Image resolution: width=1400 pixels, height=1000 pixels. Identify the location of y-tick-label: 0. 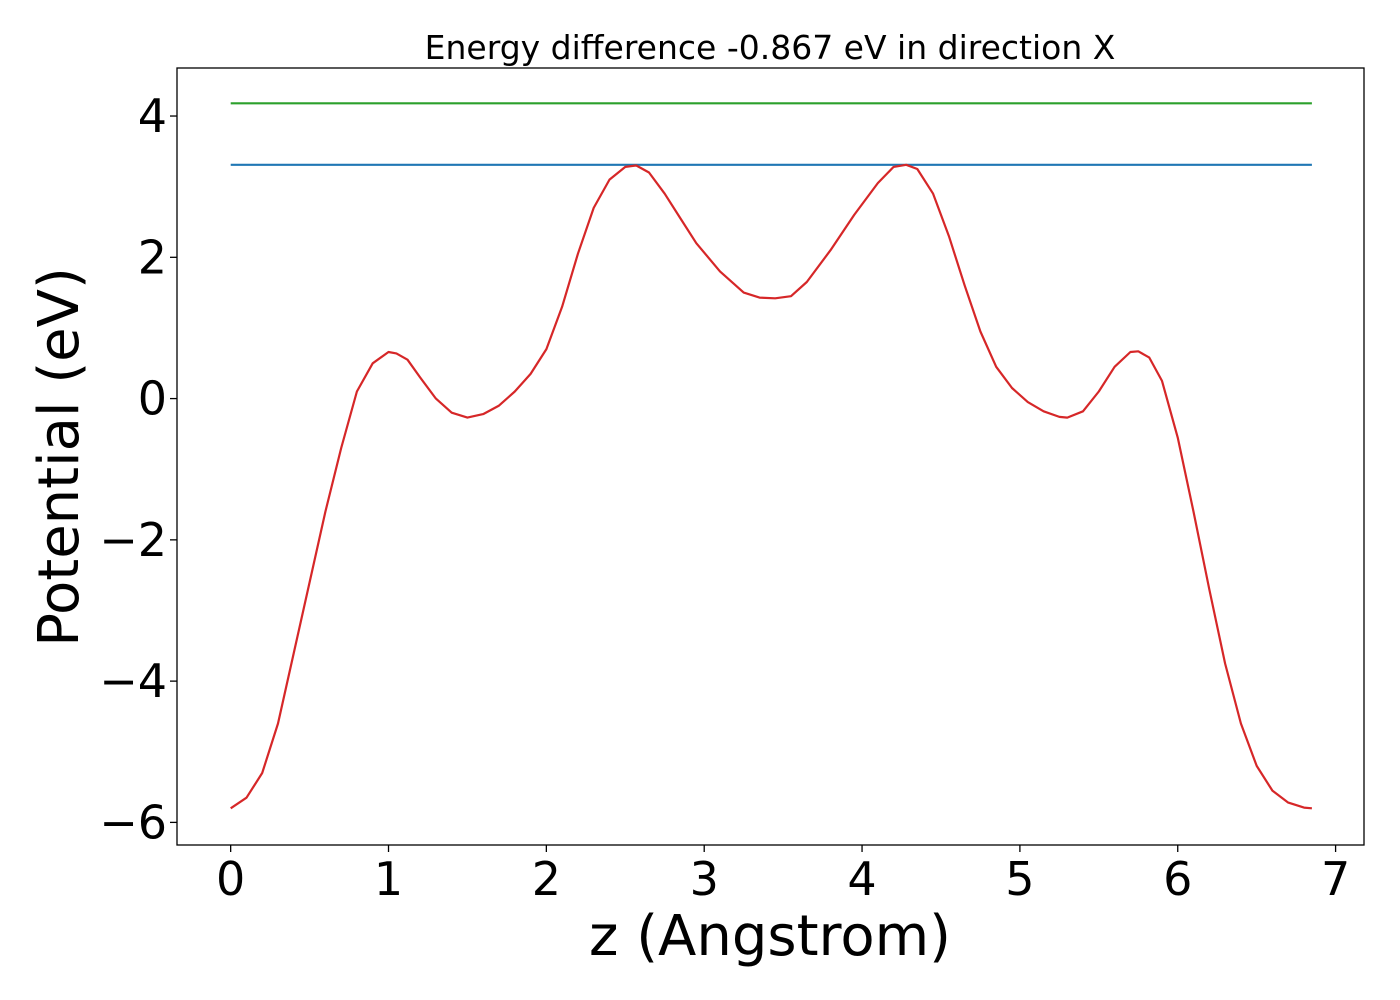
(152, 399).